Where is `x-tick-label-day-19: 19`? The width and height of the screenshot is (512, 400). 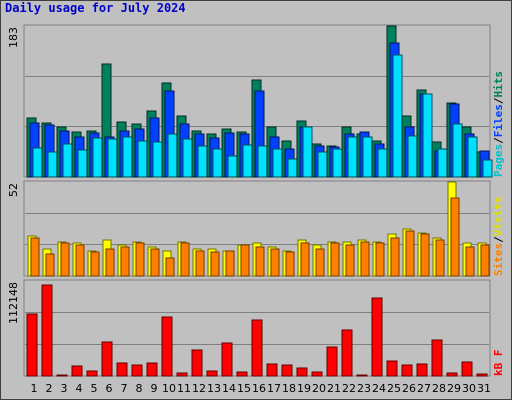 x-tick-label-day-19: 19 is located at coordinates (304, 388).